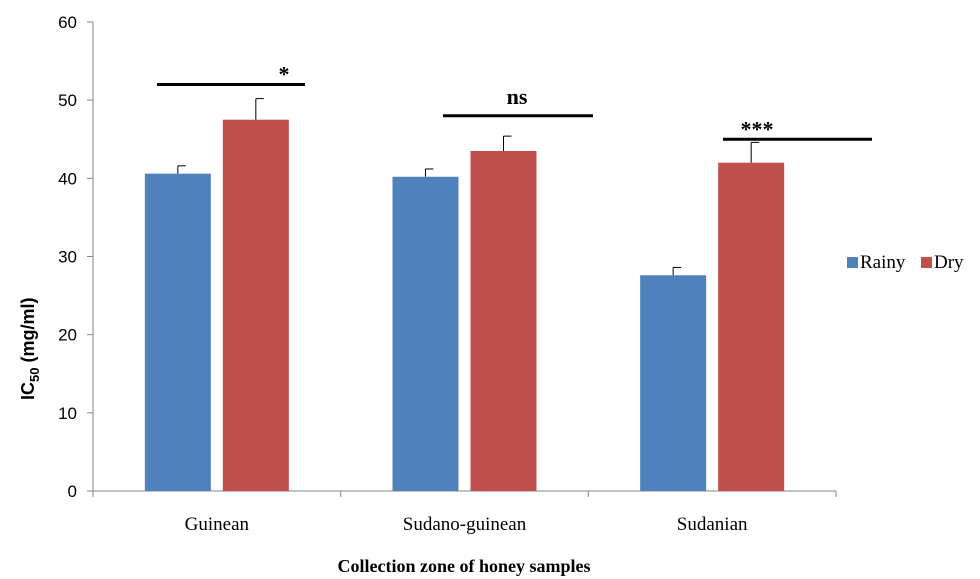 The image size is (980, 579). What do you see at coordinates (67, 22) in the screenshot?
I see `y-tick-label: 60` at bounding box center [67, 22].